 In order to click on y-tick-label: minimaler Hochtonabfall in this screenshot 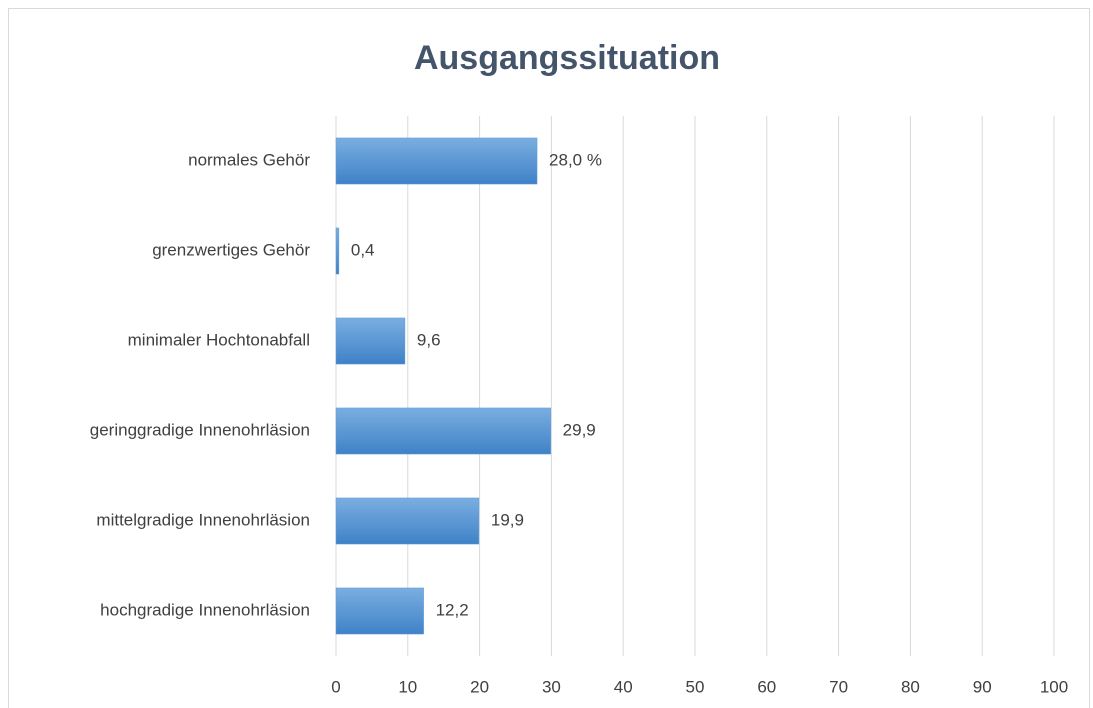, I will do `click(219, 339)`.